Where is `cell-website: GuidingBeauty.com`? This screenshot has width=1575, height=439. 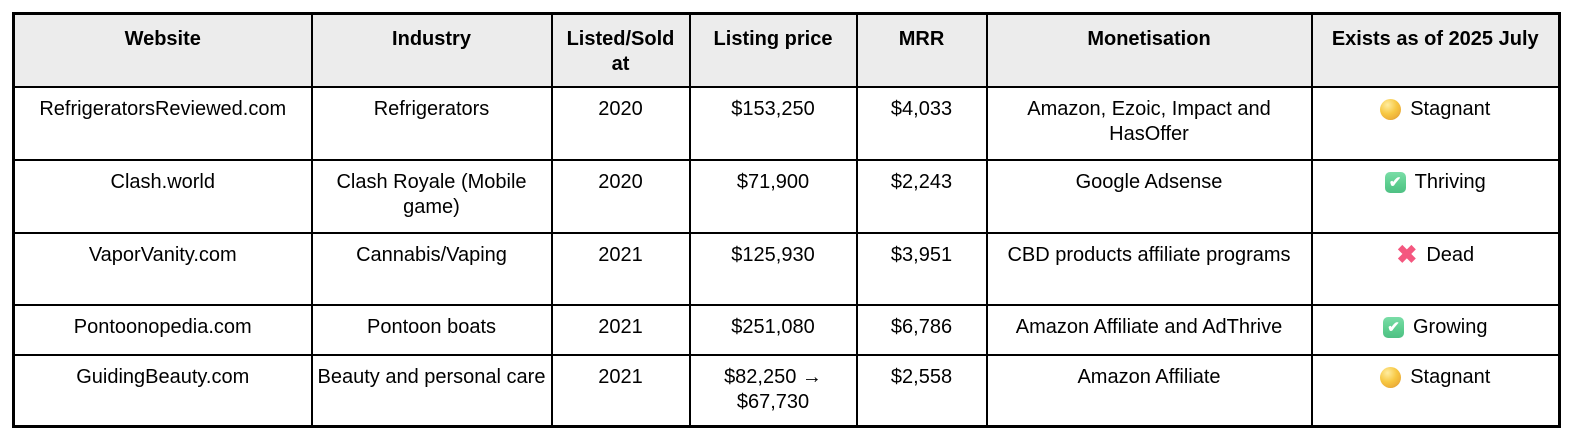
cell-website: GuidingBeauty.com is located at coordinates (162, 390).